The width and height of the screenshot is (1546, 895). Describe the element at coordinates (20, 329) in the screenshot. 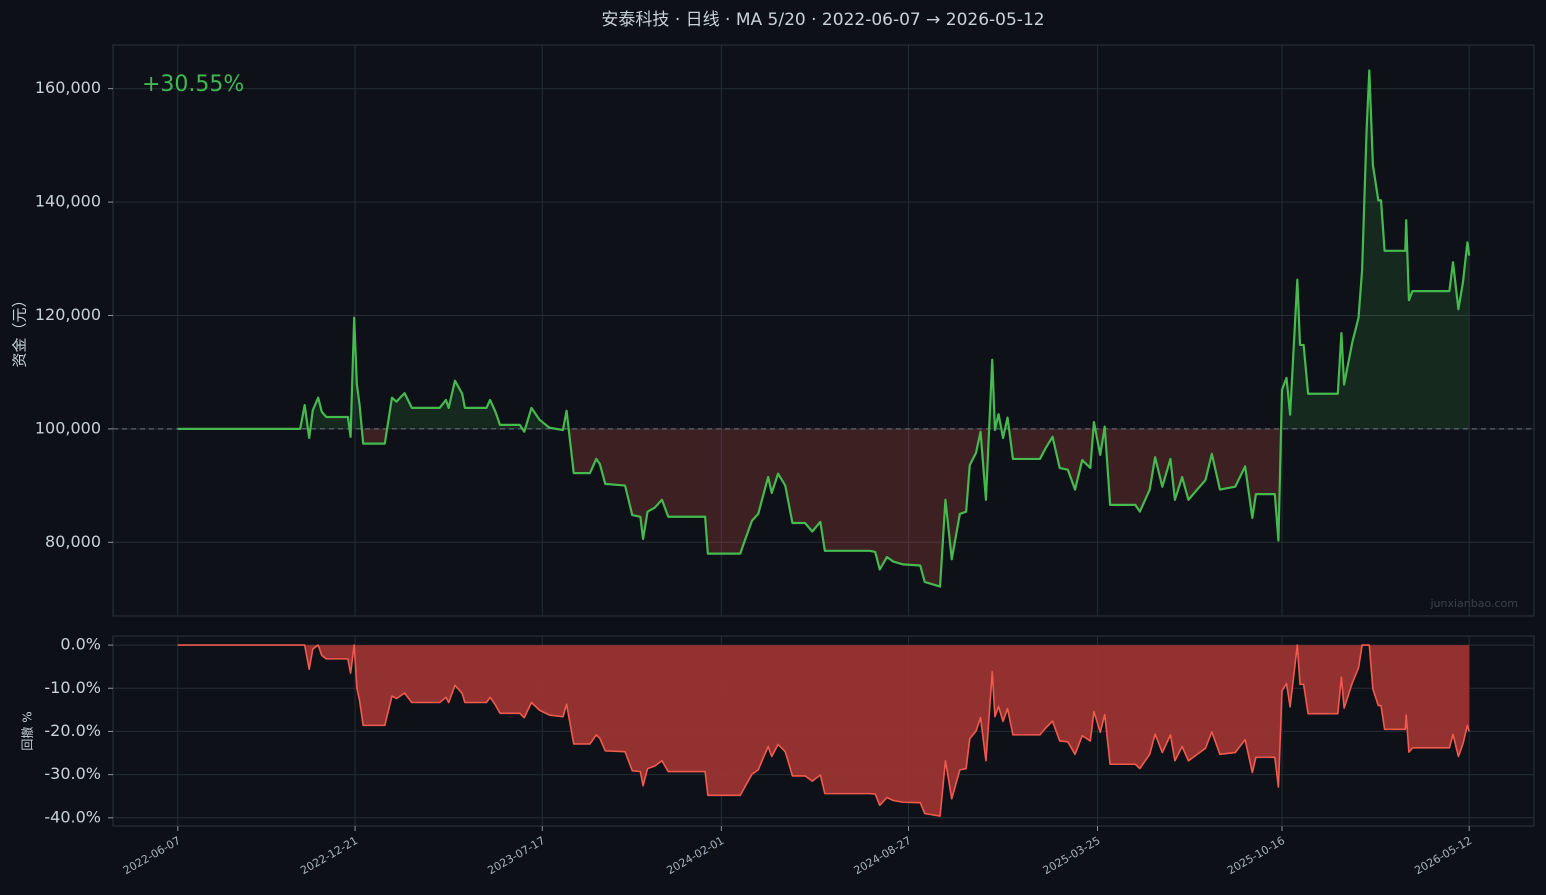

I see `y-axis-label: 资金（元）` at that location.